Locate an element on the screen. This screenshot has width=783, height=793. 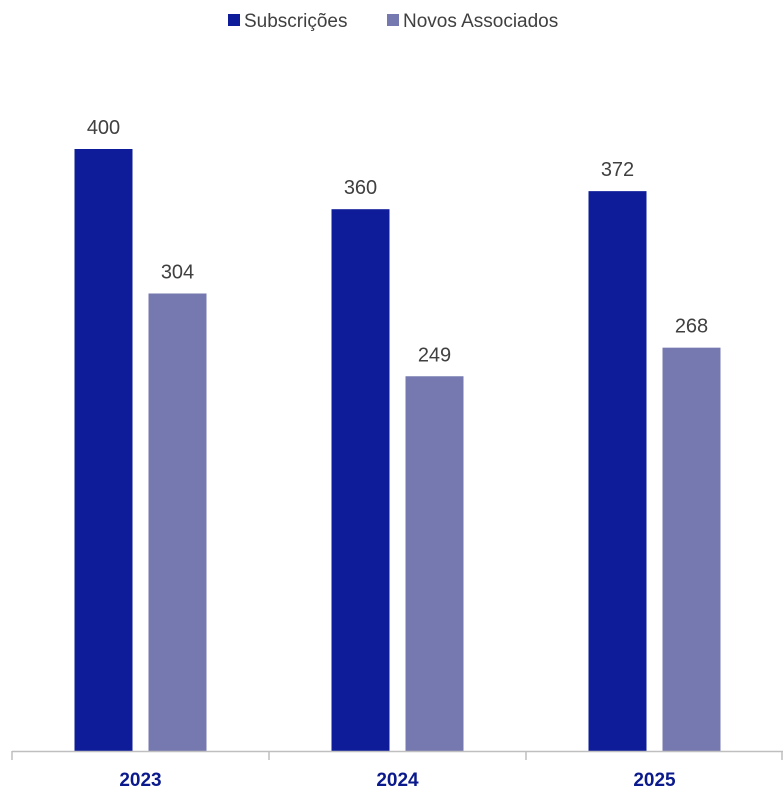
category-label-2024: 2024 is located at coordinates (397, 780).